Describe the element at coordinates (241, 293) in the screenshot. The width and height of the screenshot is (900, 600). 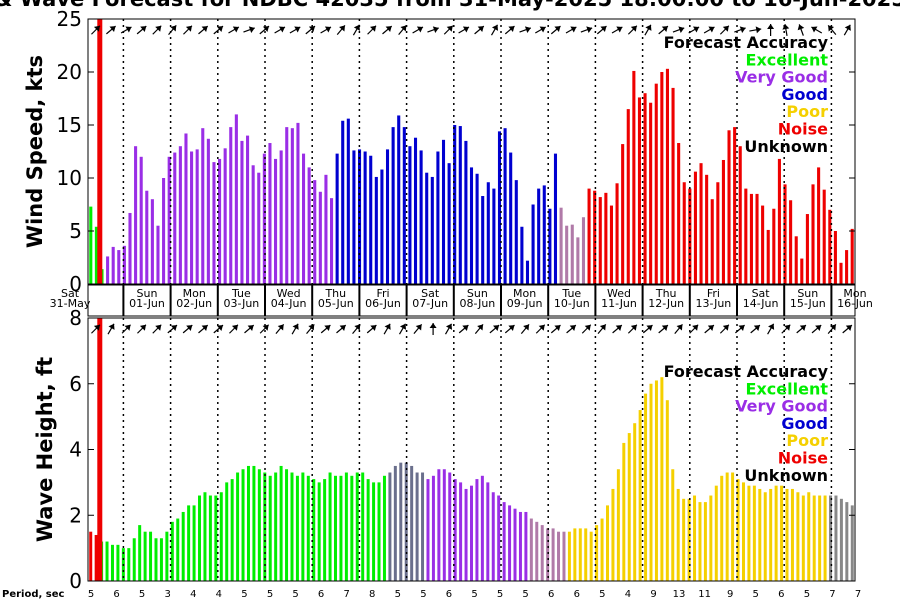
I see `day-name-label: Tue` at that location.